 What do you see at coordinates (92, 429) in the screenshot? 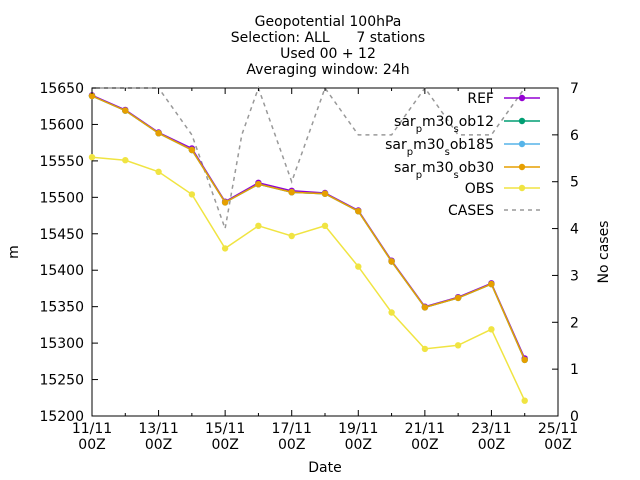
I see `x-tick-label-date: 11/11` at bounding box center [92, 429].